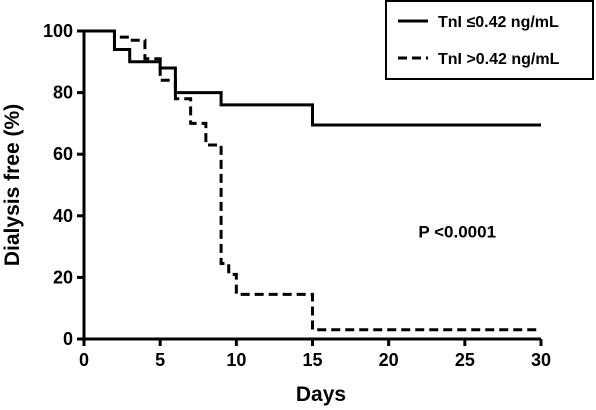 This screenshot has width=596, height=410. What do you see at coordinates (312, 360) in the screenshot?
I see `x-tick-label: 15` at bounding box center [312, 360].